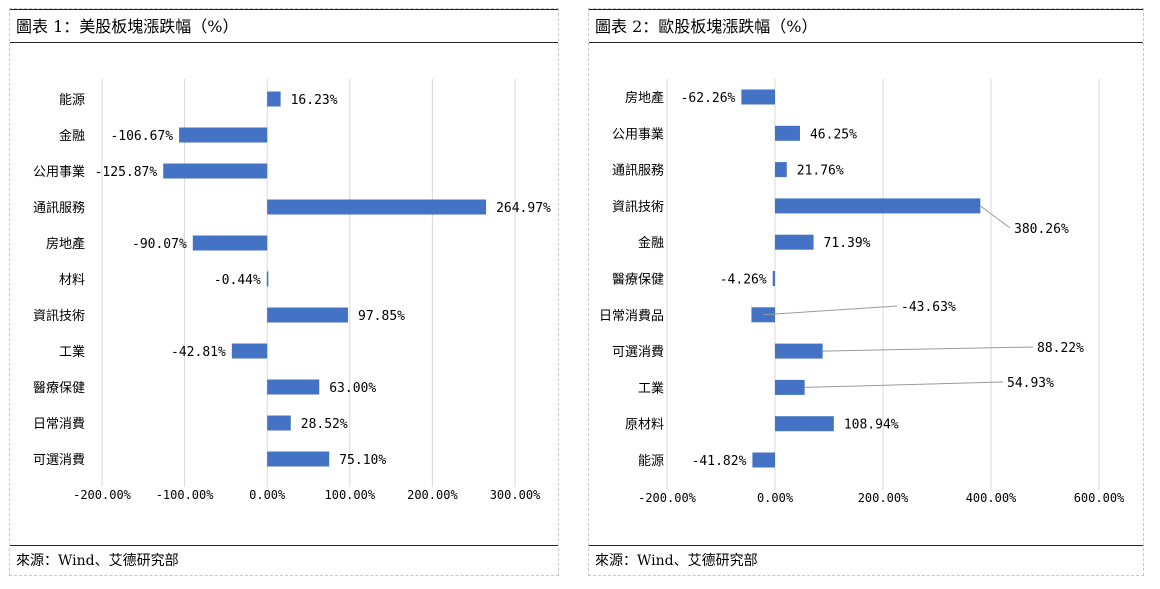 The image size is (1160, 589). What do you see at coordinates (743, 280) in the screenshot?
I see `data-label: -4.26%` at bounding box center [743, 280].